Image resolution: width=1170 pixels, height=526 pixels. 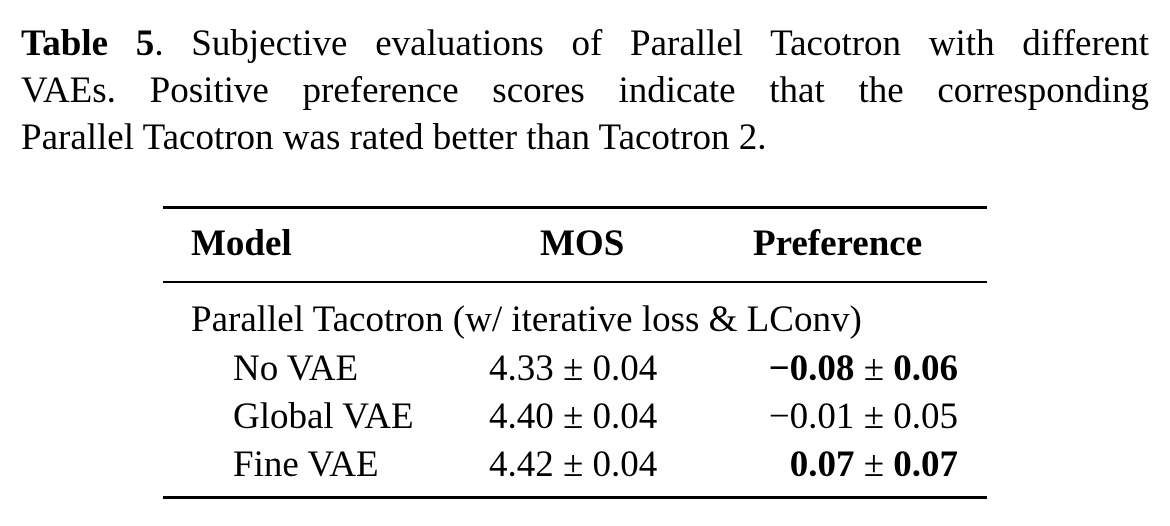 What do you see at coordinates (296, 368) in the screenshot?
I see `row-model: No VAE` at bounding box center [296, 368].